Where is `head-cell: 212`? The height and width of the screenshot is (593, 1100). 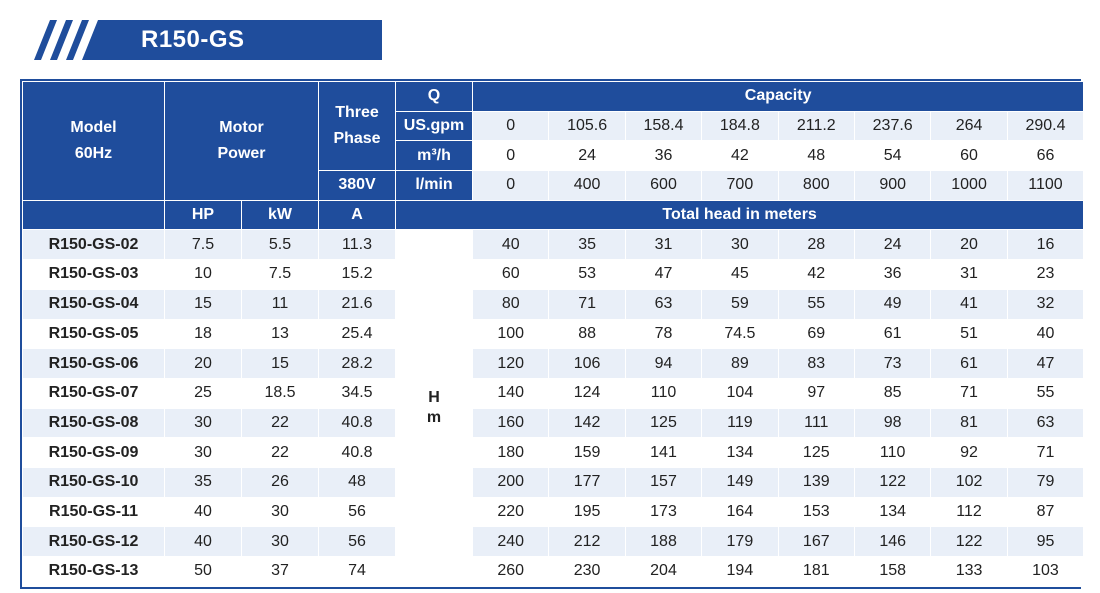 head-cell: 212 is located at coordinates (587, 541).